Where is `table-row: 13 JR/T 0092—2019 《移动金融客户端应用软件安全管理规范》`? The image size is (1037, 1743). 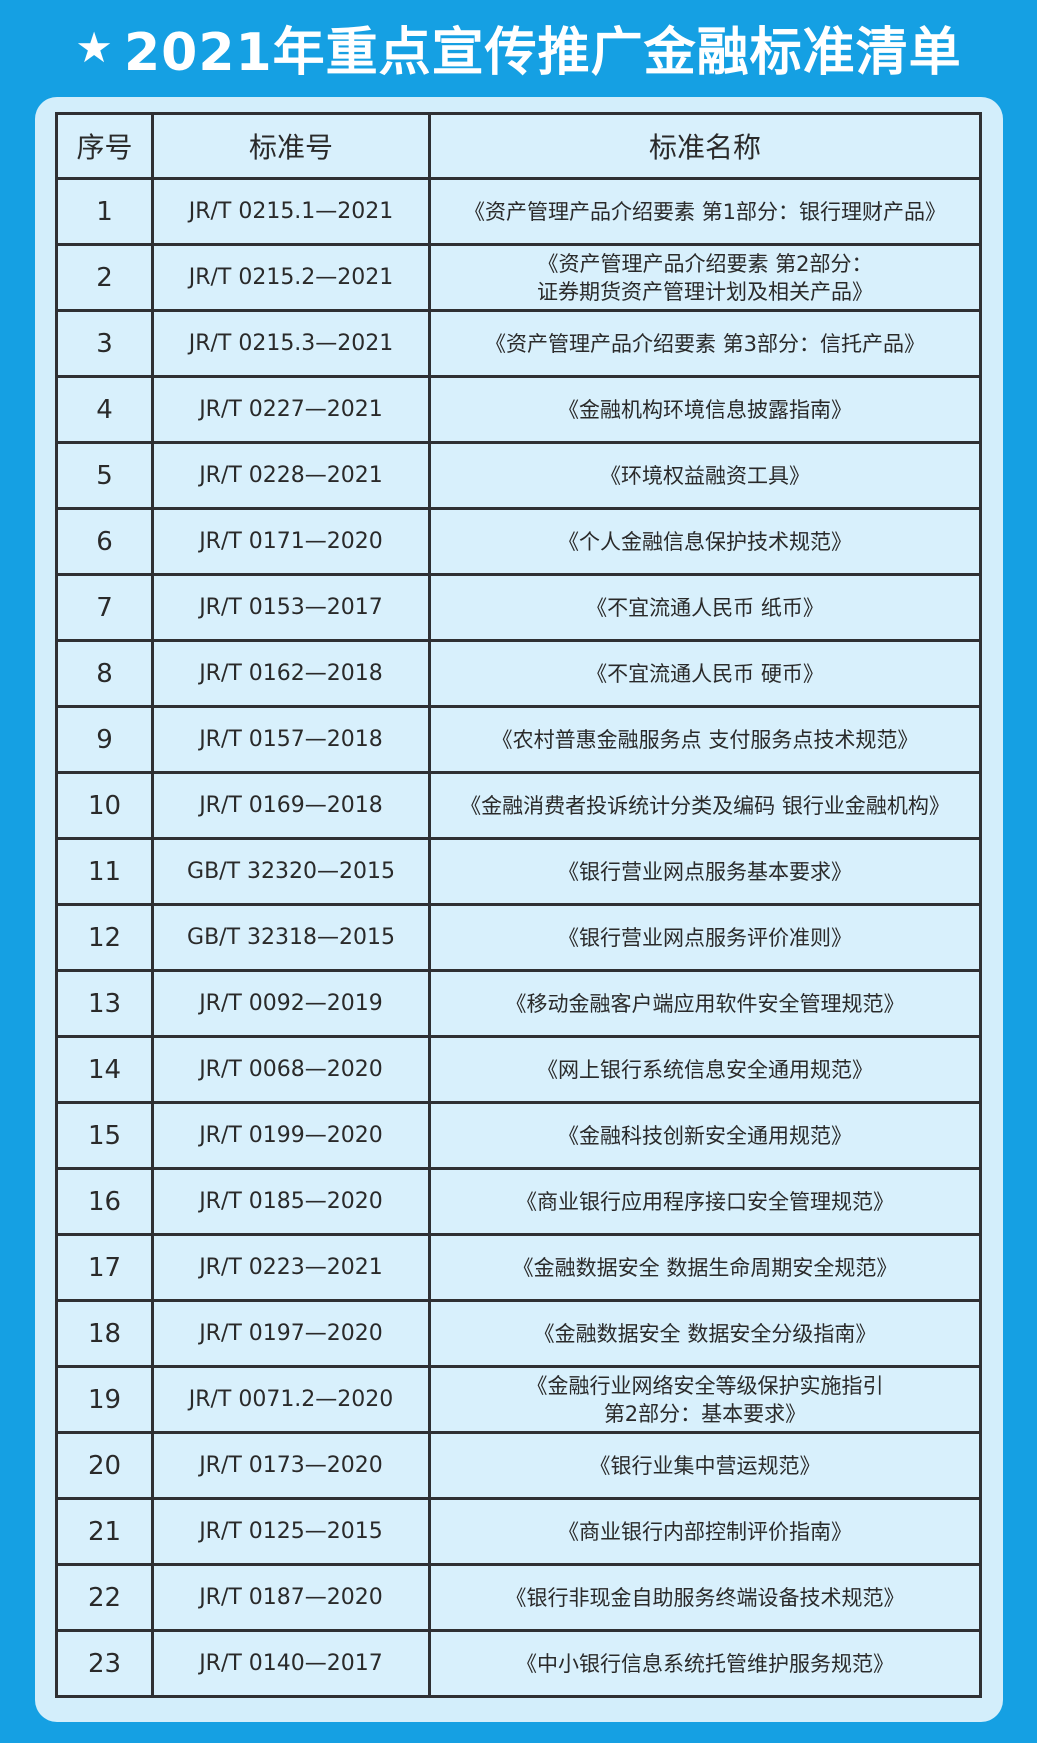 table-row: 13 JR/T 0092—2019 《移动金融客户端应用软件安全管理规范》 is located at coordinates (518, 1003).